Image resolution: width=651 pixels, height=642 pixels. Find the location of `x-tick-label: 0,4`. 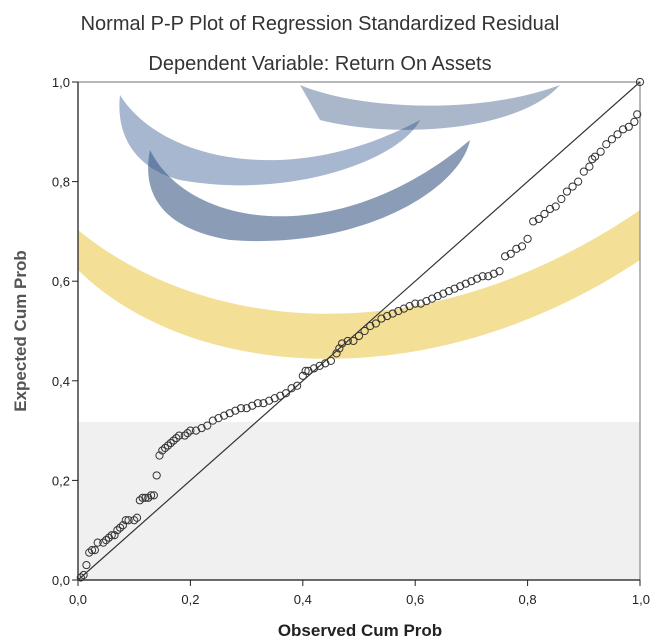

x-tick-label: 0,4 is located at coordinates (303, 599).